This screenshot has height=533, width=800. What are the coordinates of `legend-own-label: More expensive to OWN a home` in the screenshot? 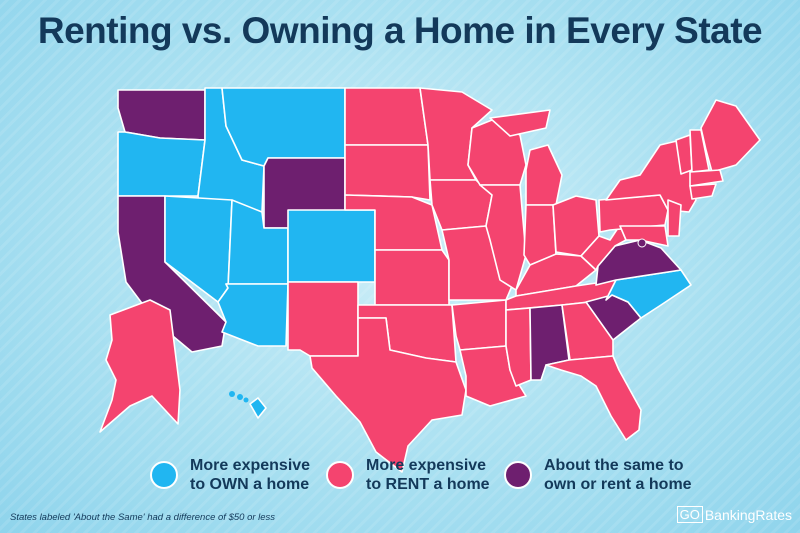 It's located at (250, 475).